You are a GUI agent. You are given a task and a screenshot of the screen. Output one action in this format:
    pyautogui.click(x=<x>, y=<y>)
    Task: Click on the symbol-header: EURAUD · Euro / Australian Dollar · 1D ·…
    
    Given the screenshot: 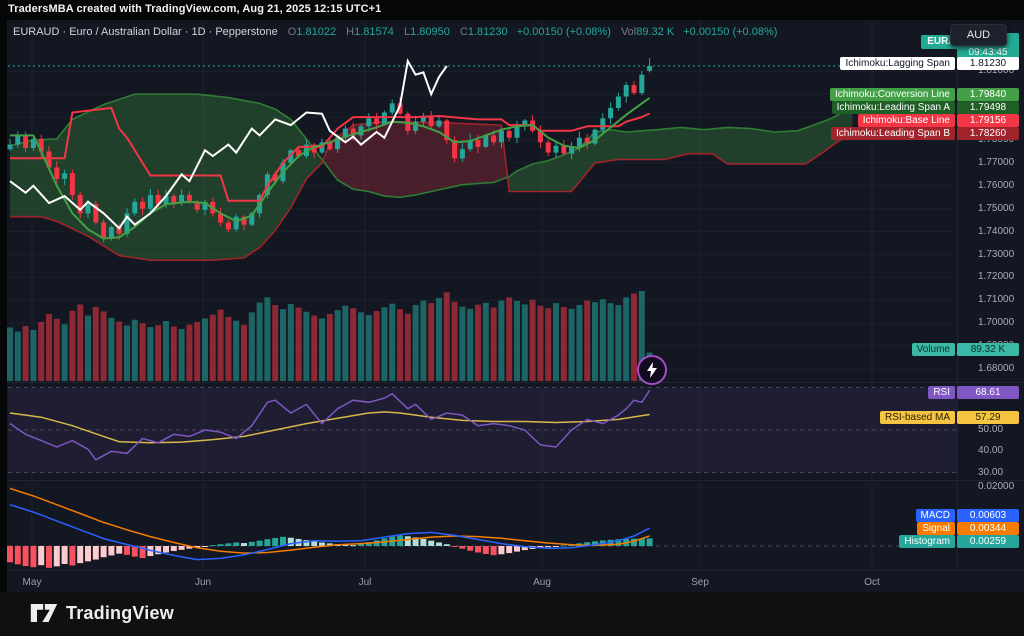 What is the action you would take?
    pyautogui.click(x=395, y=32)
    